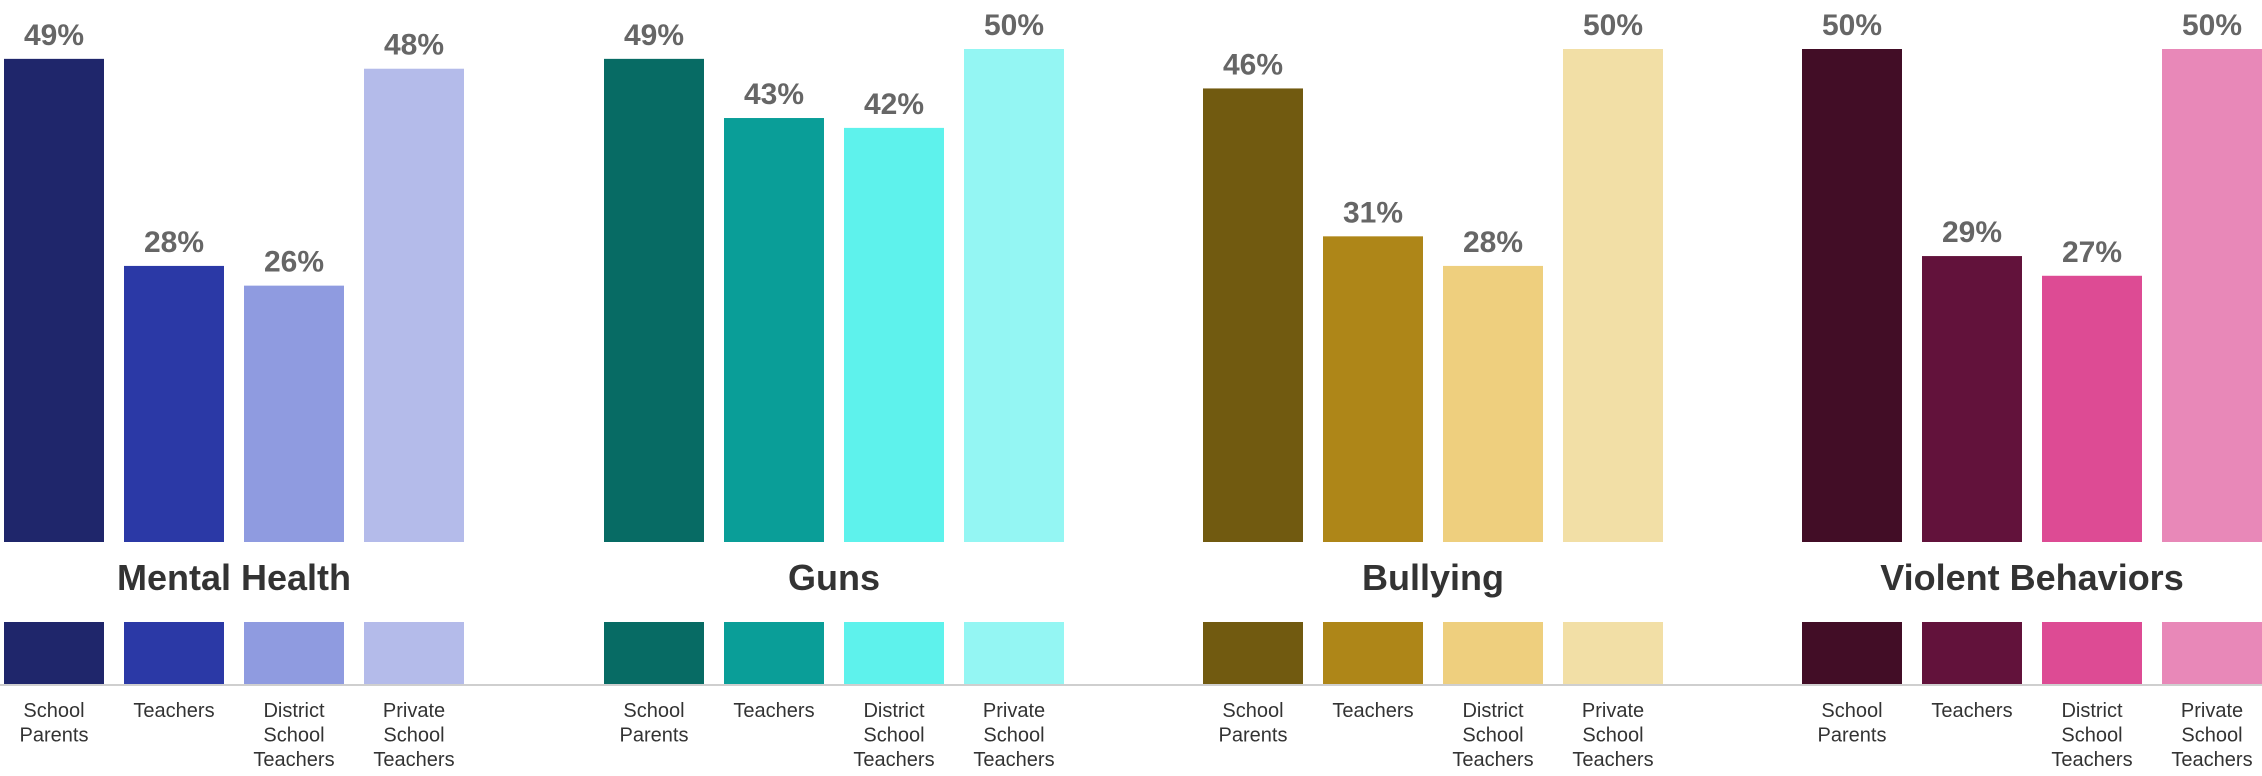  Describe the element at coordinates (1253, 64) in the screenshot. I see `data-label: 46%` at that location.